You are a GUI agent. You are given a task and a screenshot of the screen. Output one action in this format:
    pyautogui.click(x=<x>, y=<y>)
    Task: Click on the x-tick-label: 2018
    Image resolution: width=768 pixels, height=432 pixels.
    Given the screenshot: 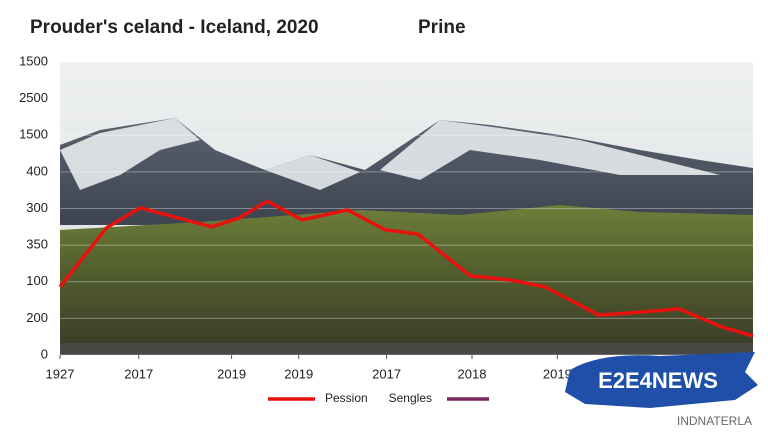 What is the action you would take?
    pyautogui.click(x=472, y=373)
    